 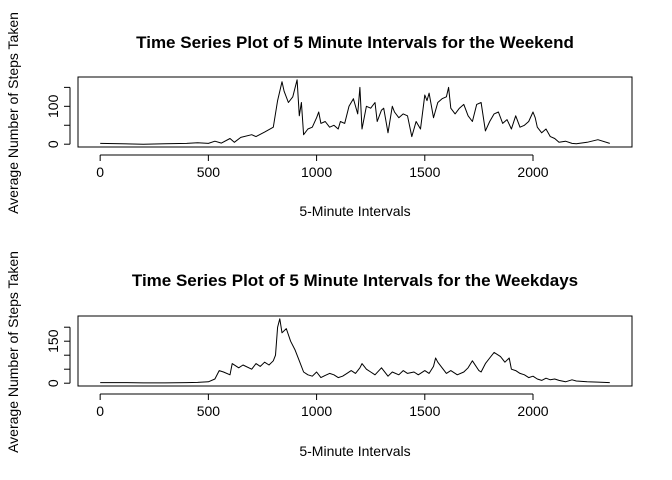 I want to click on x-tick-label-weekend-3: 1500, so click(x=424, y=172).